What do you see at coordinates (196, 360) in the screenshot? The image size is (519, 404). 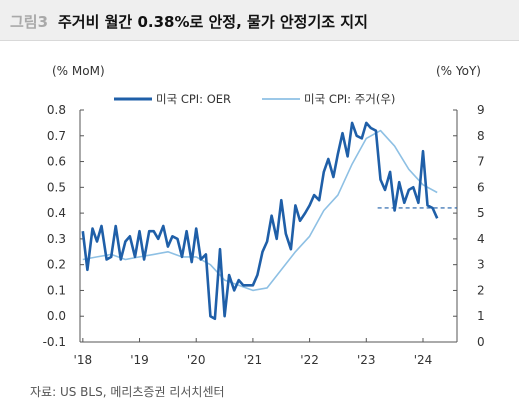 I see `x-tick-label: '20` at bounding box center [196, 360].